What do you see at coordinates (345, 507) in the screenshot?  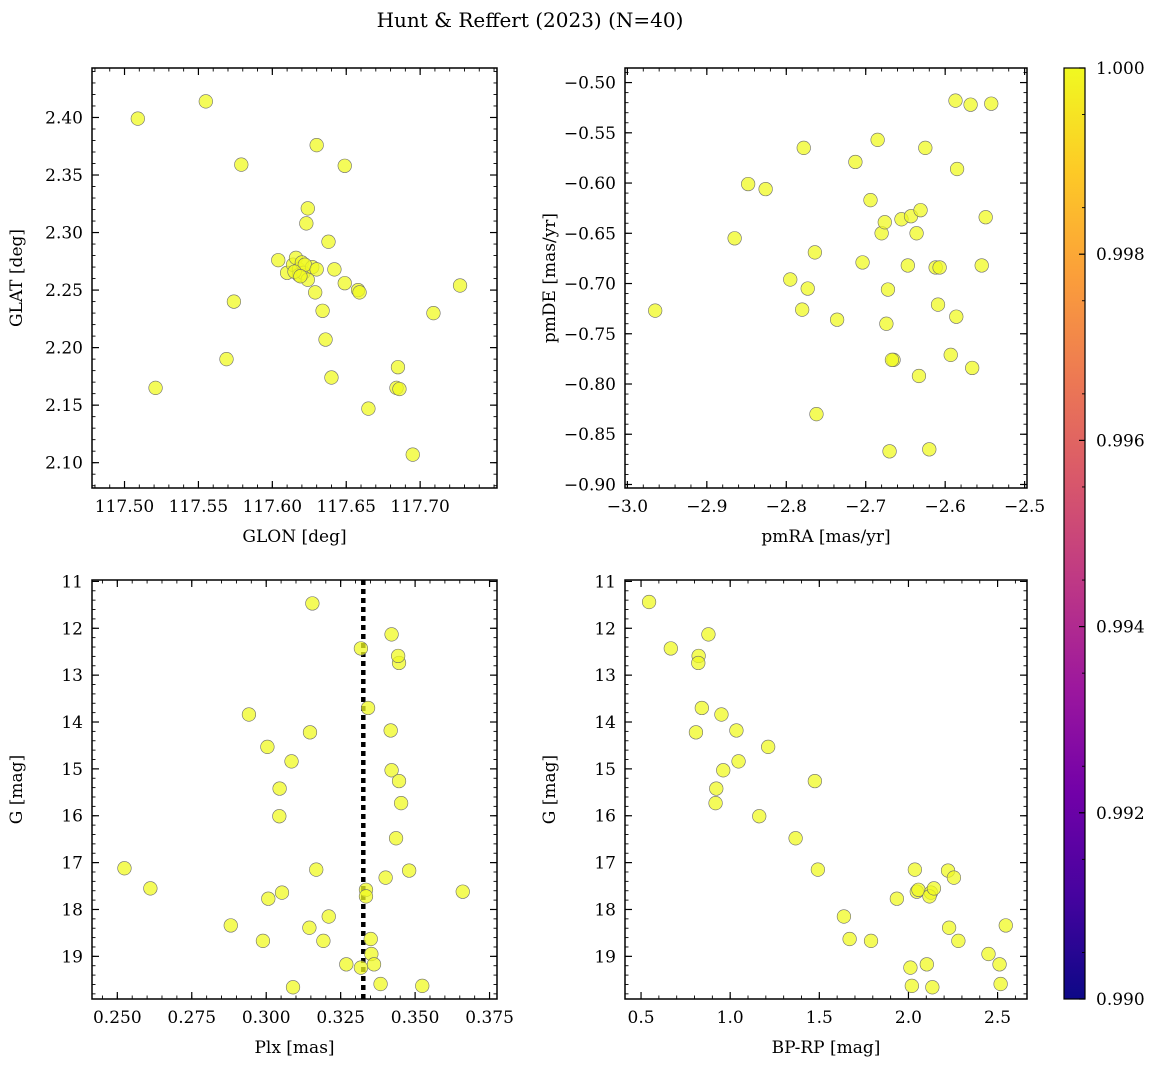 I see `x-tick-label: 117.65` at bounding box center [345, 507].